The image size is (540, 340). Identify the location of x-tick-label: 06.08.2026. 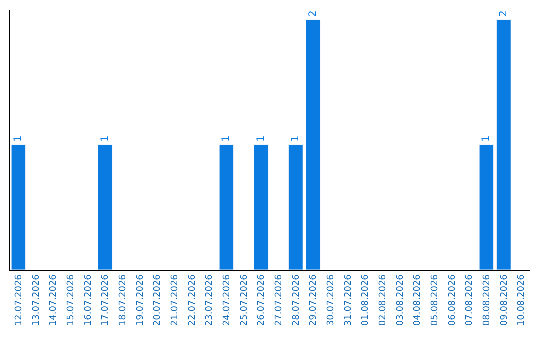
(453, 300).